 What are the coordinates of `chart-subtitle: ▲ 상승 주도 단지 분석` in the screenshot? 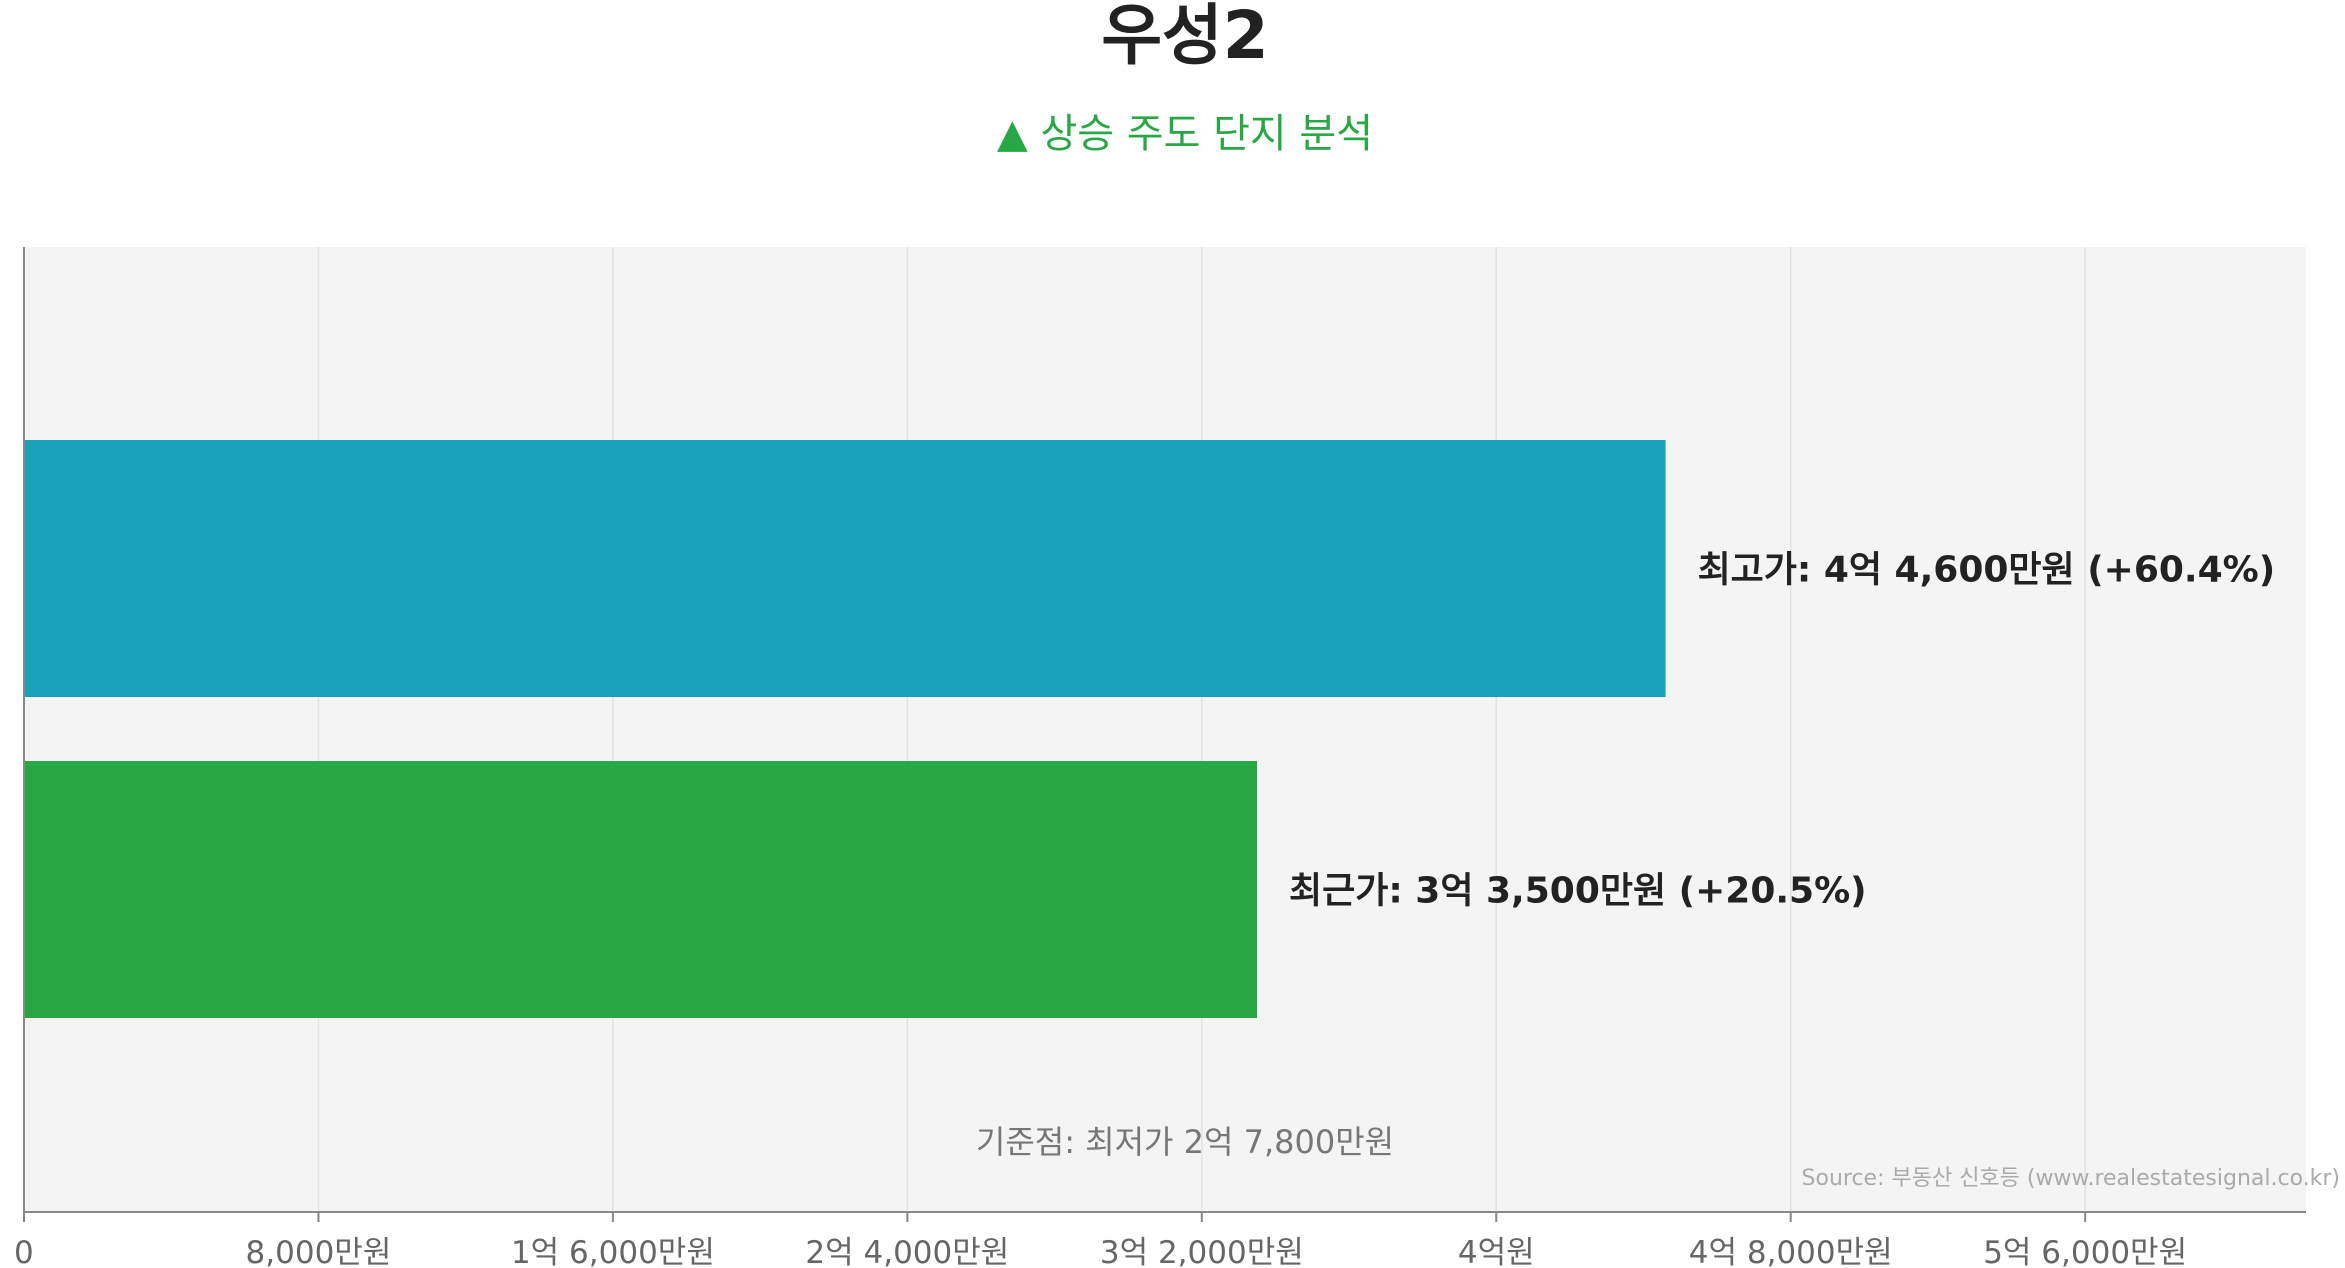 It's located at (1185, 134).